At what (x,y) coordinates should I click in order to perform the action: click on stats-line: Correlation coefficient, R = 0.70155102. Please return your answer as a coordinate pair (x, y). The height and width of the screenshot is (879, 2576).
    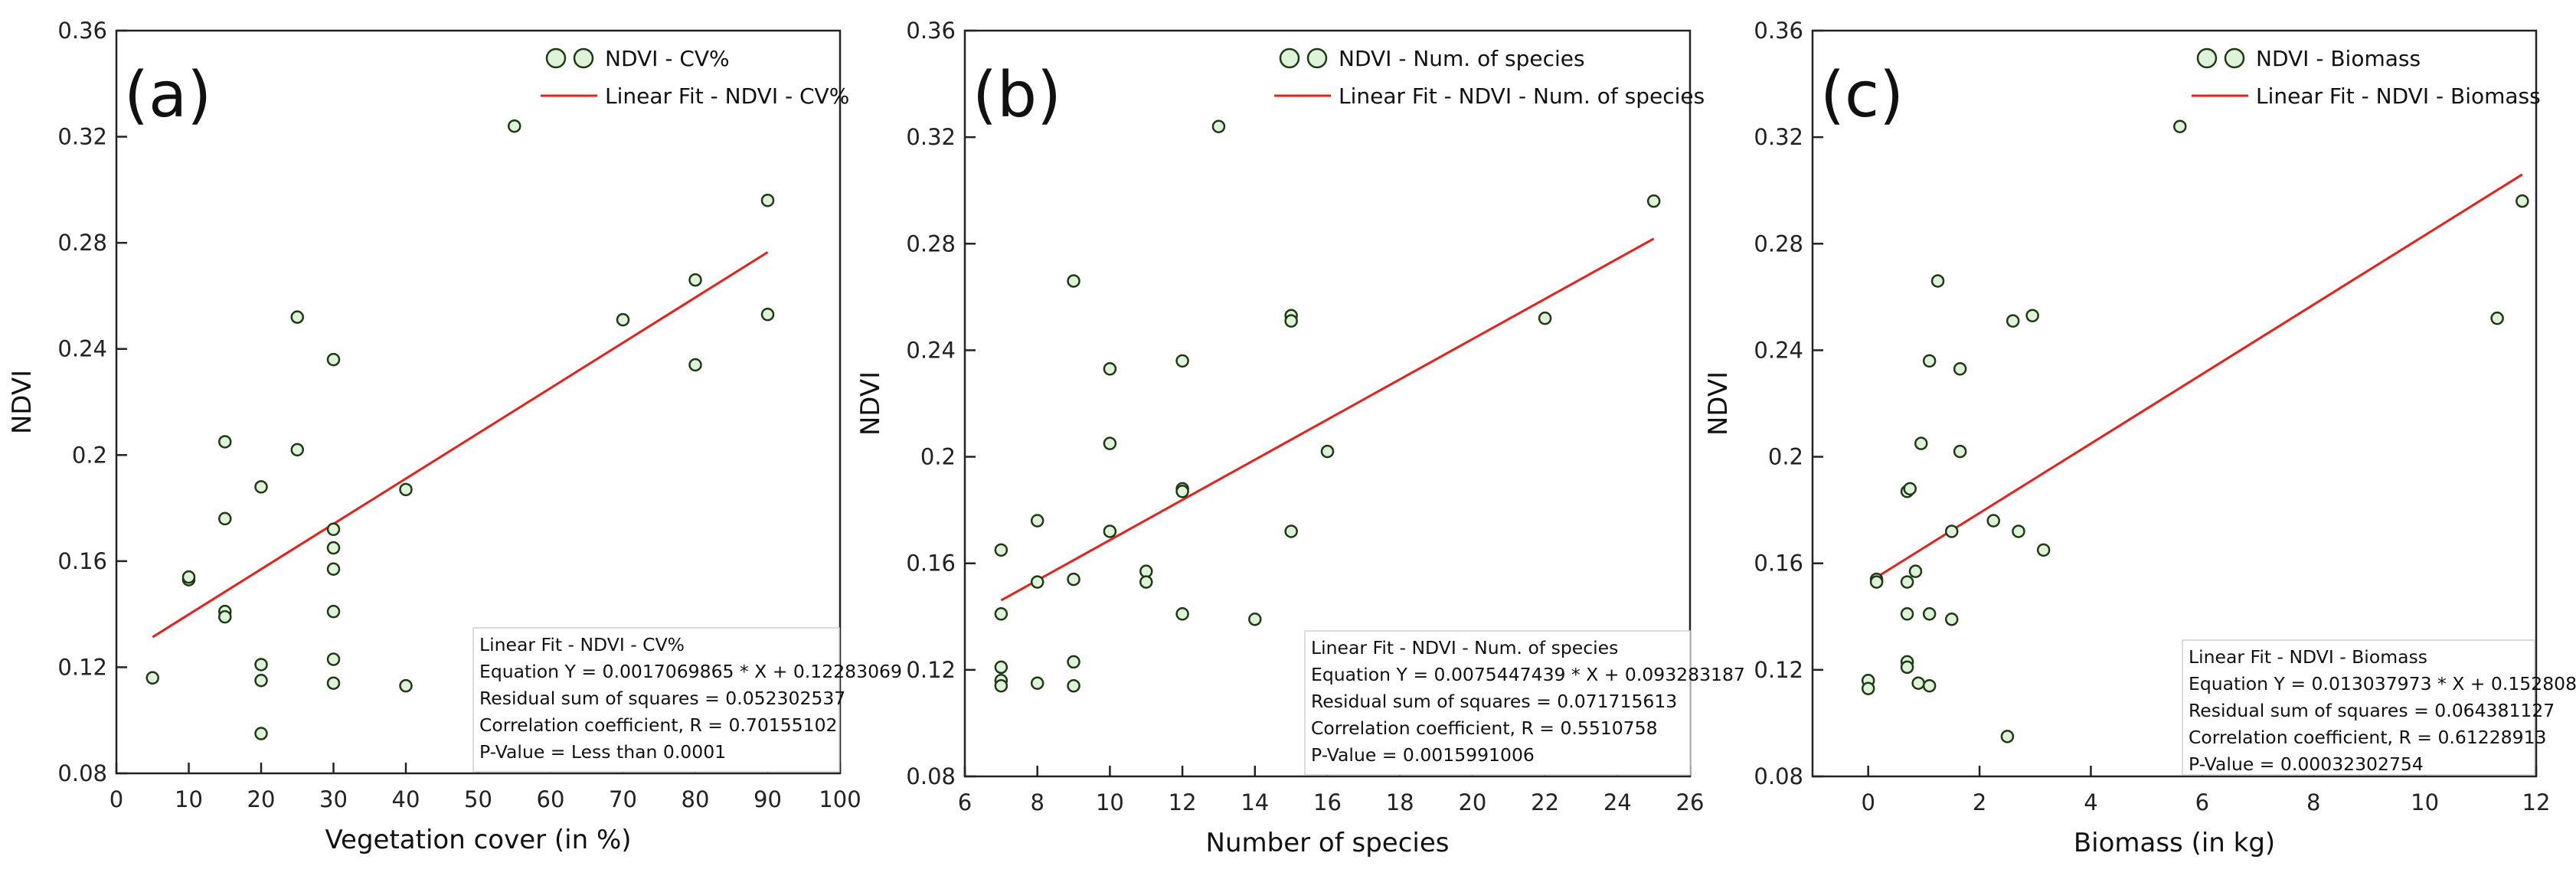
    Looking at the image, I should click on (658, 725).